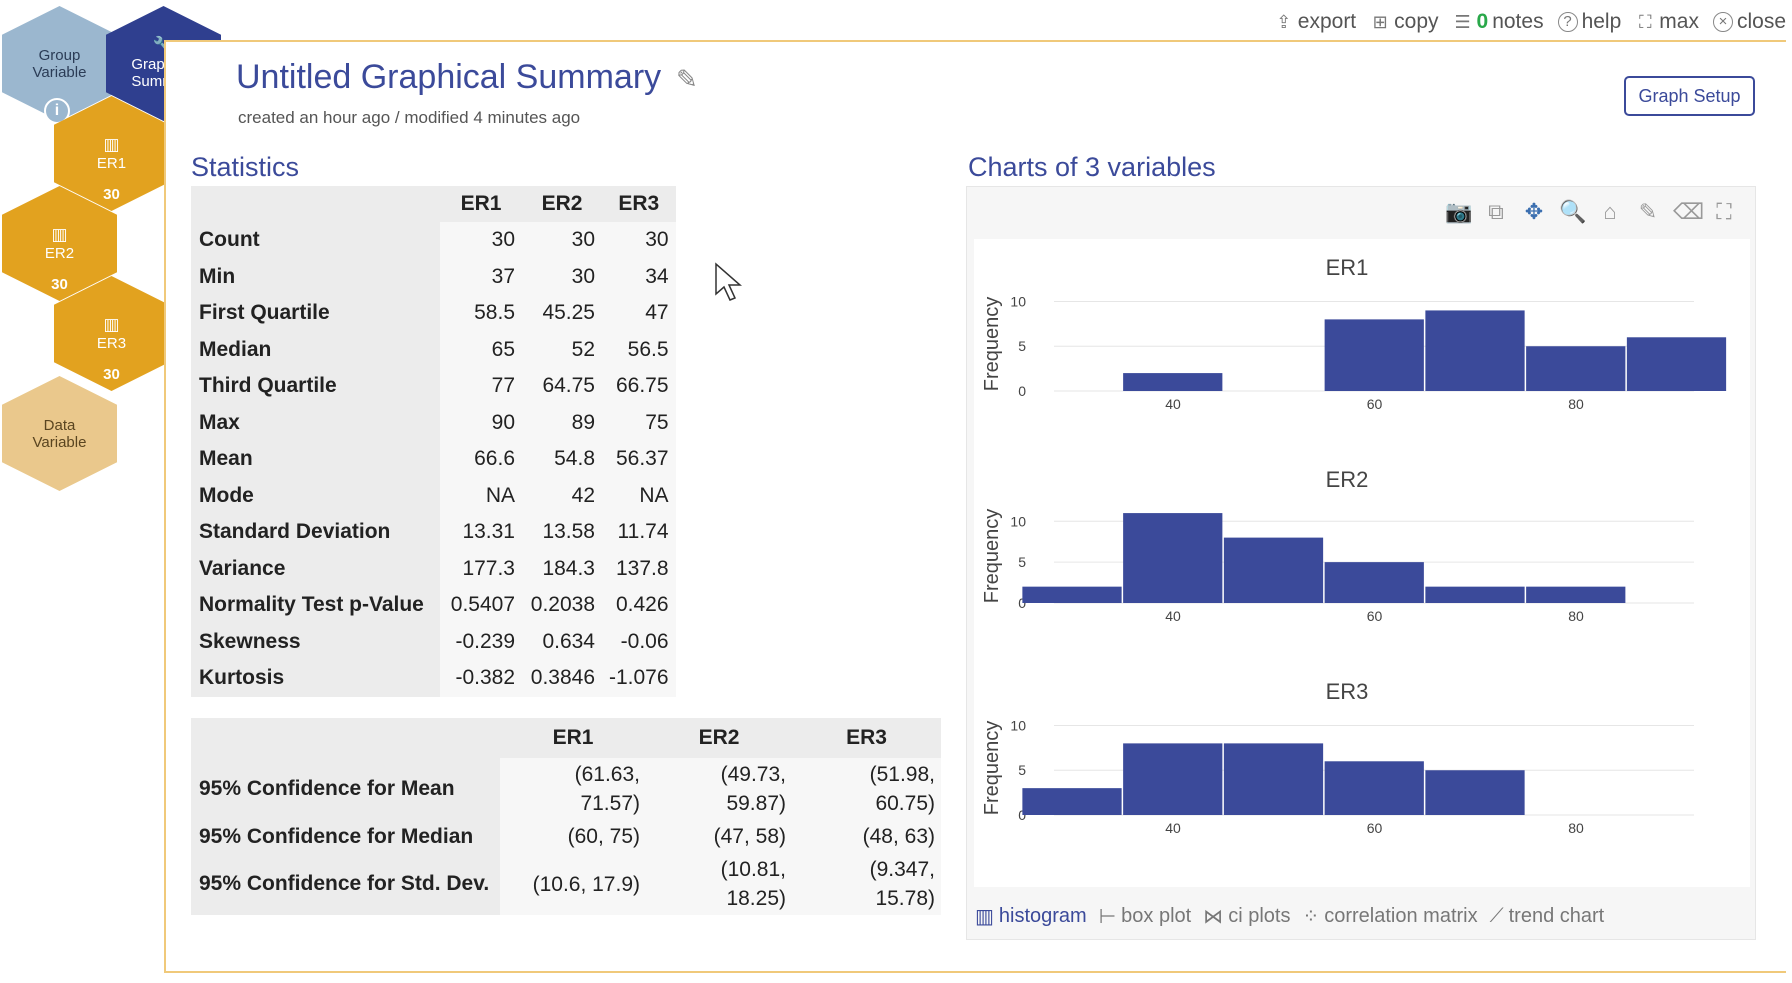  Describe the element at coordinates (1610, 211) in the screenshot. I see `home-icon: ⌂` at that location.